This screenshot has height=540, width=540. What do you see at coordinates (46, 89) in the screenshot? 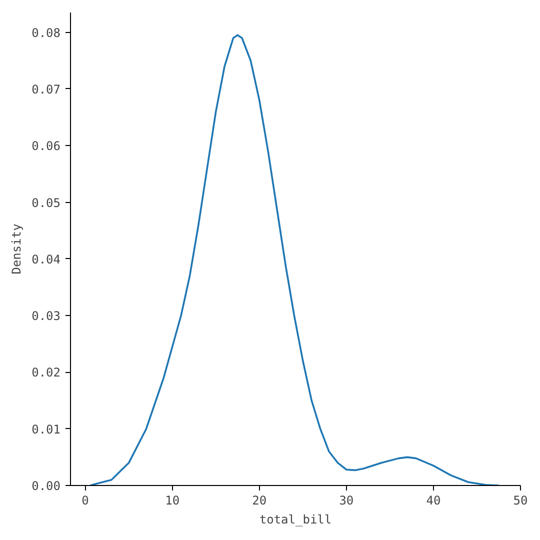
I see `y-tick-label: 0.07` at bounding box center [46, 89].